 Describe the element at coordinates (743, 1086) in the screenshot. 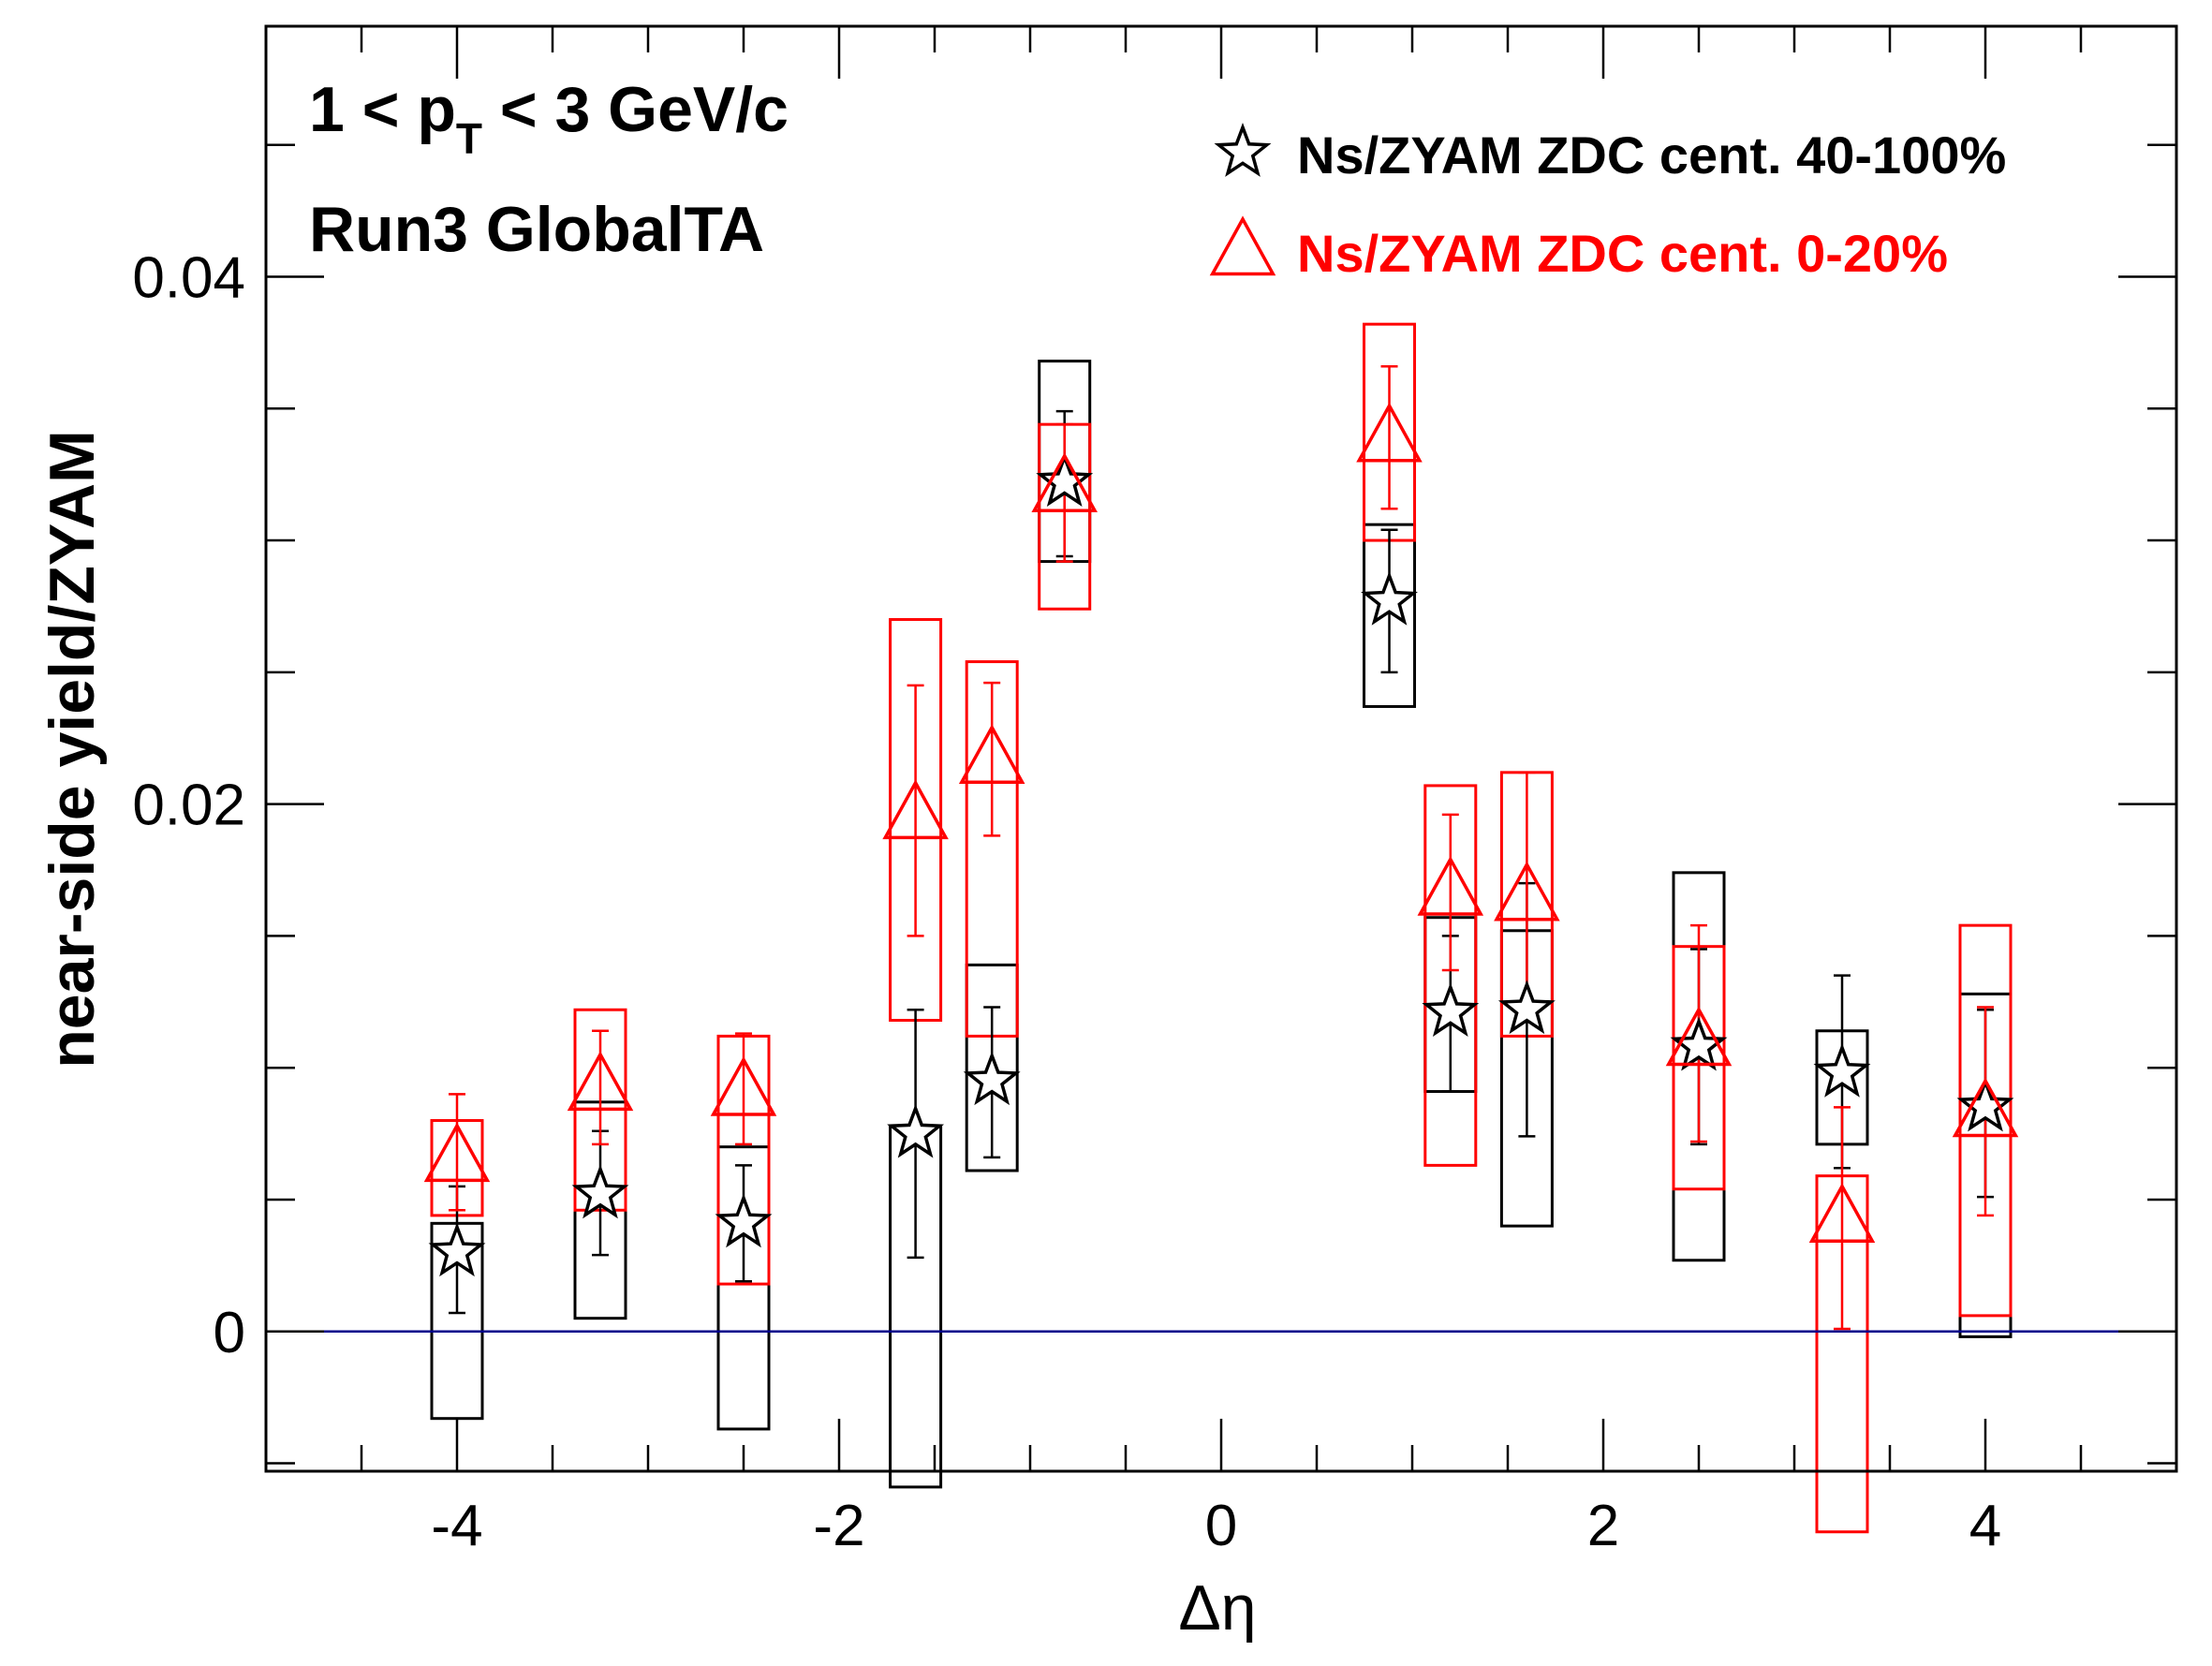

I see `point-s1-p2-triangle` at that location.